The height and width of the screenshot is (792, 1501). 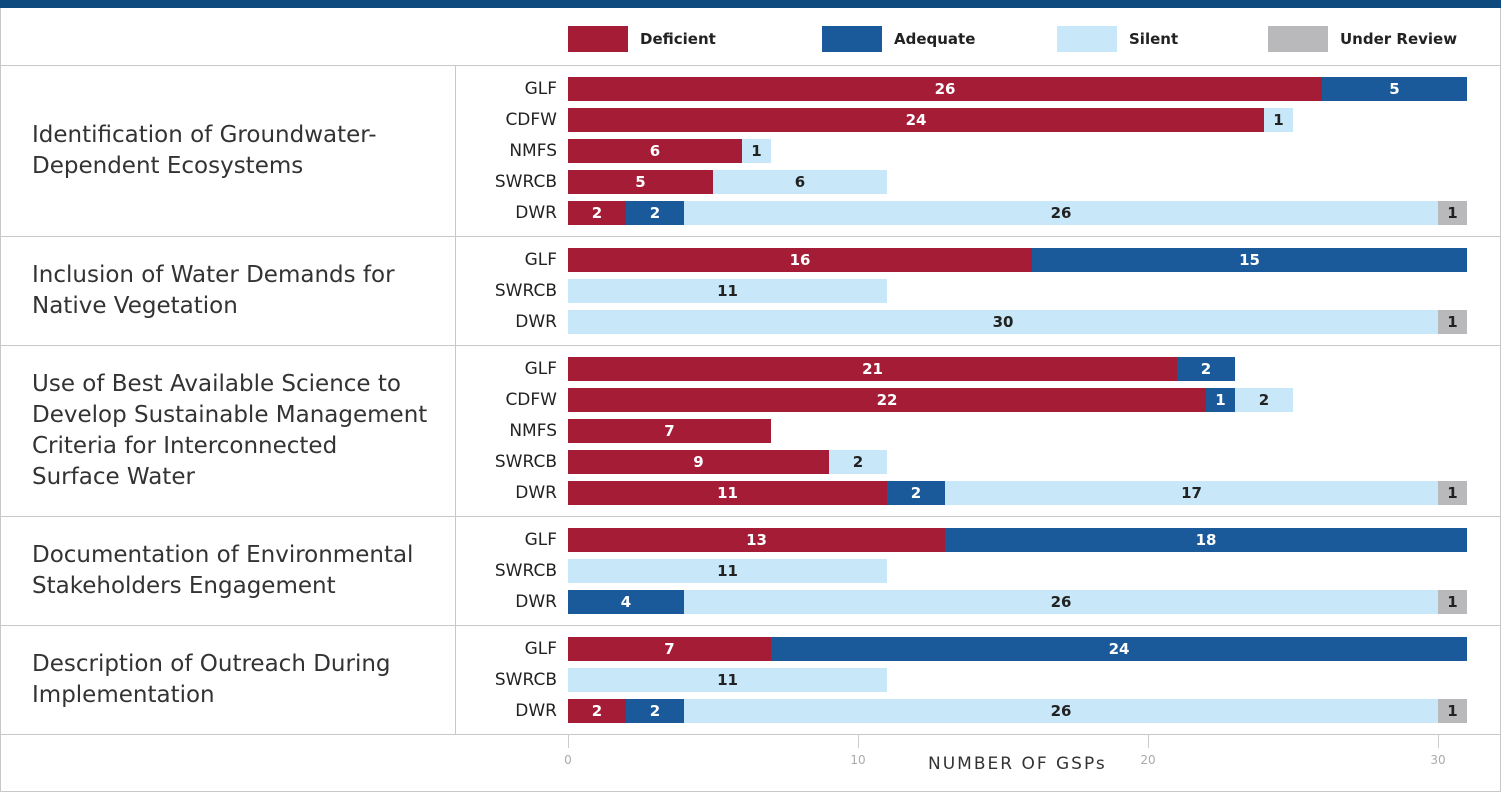 I want to click on row-label: NMFS, so click(x=533, y=430).